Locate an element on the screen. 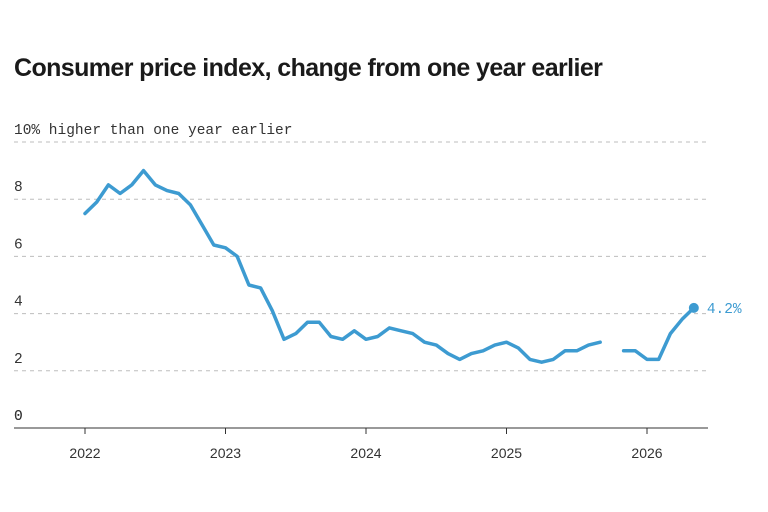  y-tick-label: 4 is located at coordinates (18, 303).